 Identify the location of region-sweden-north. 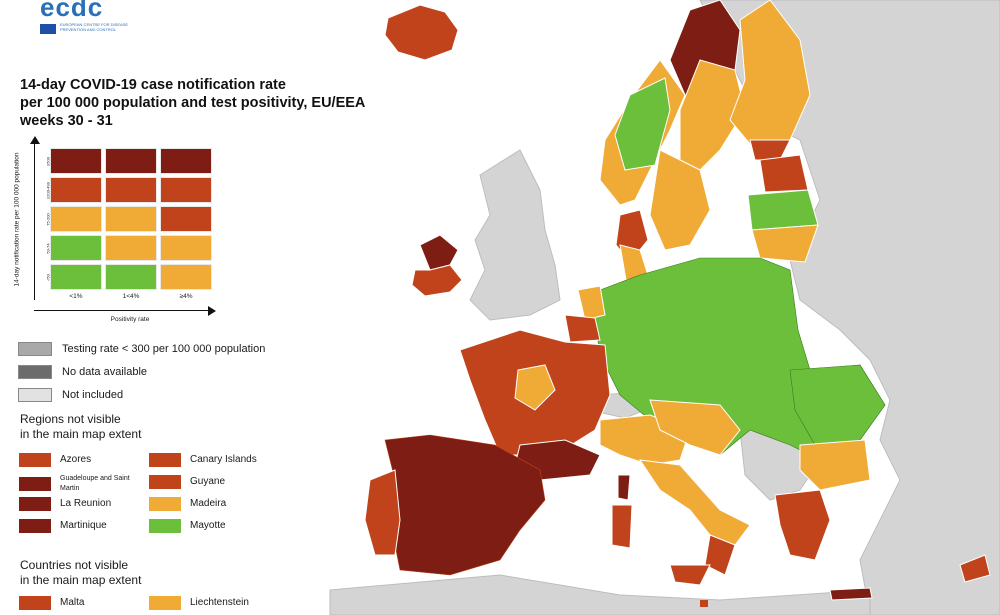
(712, 115).